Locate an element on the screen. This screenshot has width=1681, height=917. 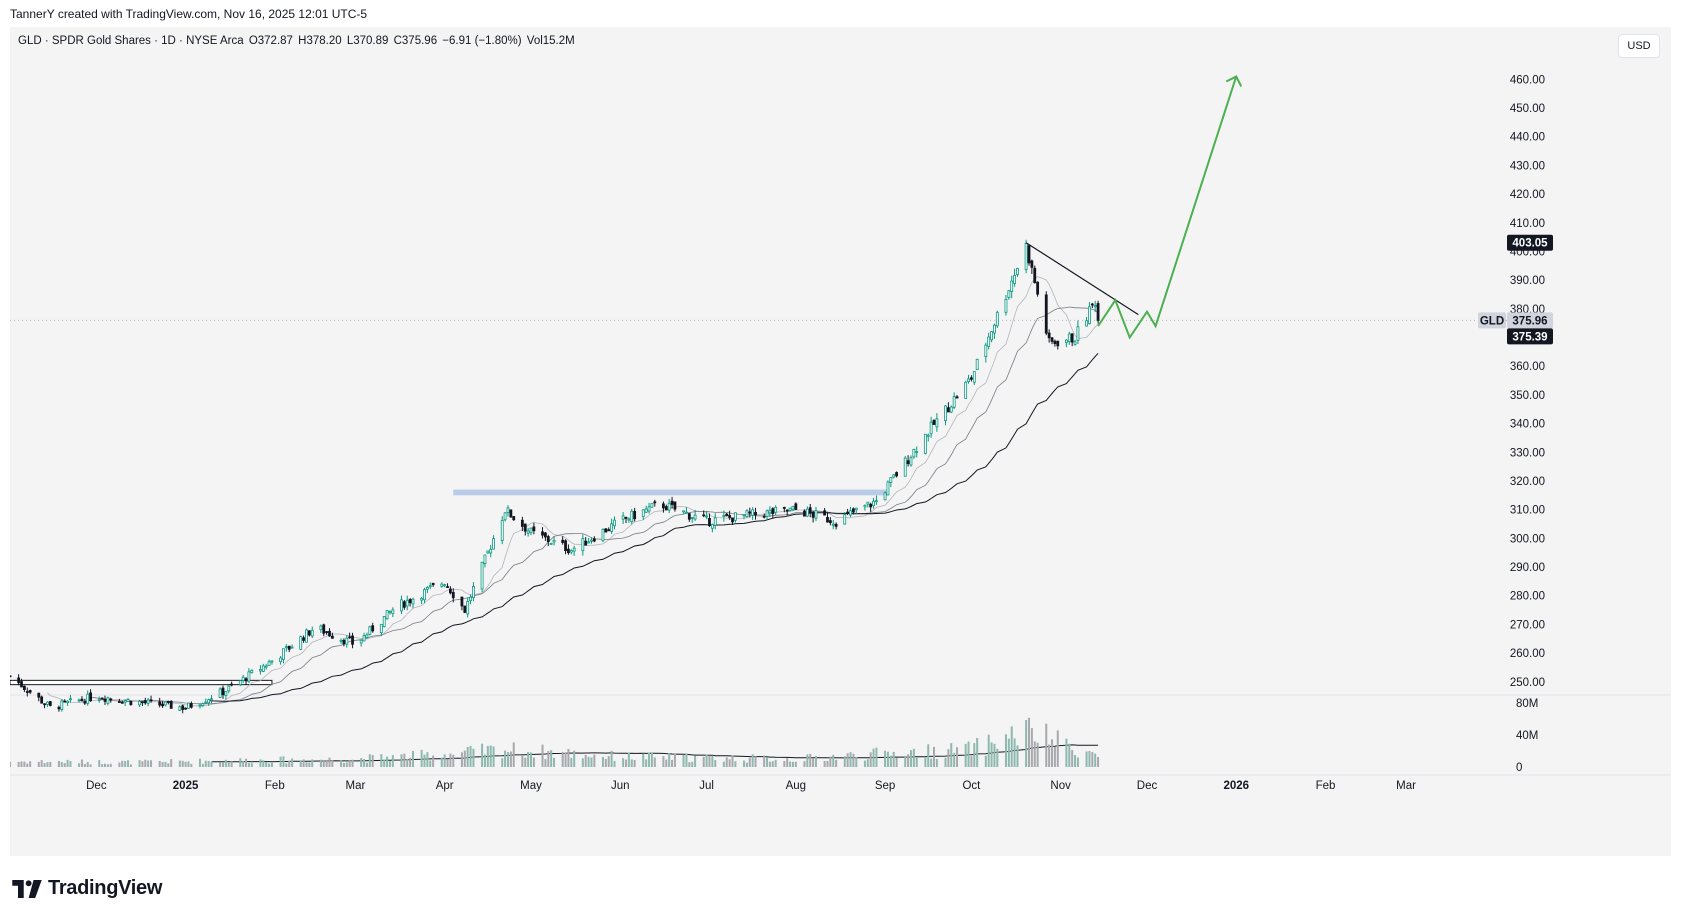
symbol-title: GLD · SPDR Gold Shares · 1D · NYSE Arca is located at coordinates (131, 41).